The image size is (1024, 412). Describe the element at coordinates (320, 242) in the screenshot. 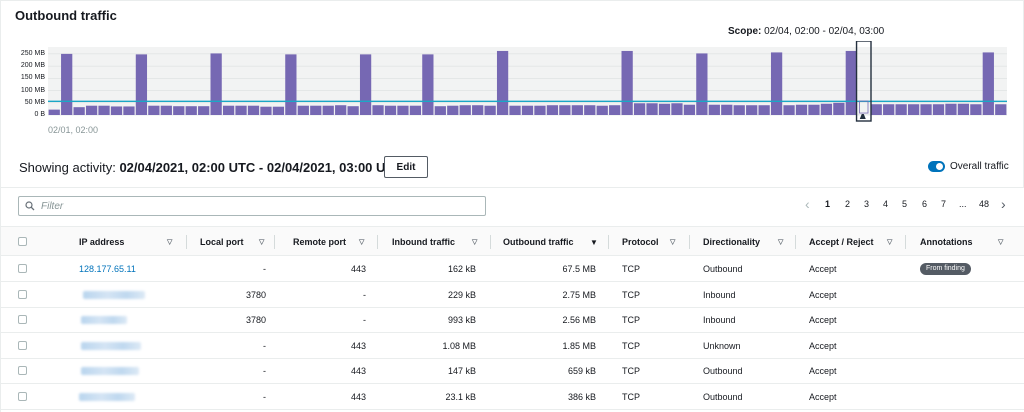

I see `column-header-label: Remote port` at that location.